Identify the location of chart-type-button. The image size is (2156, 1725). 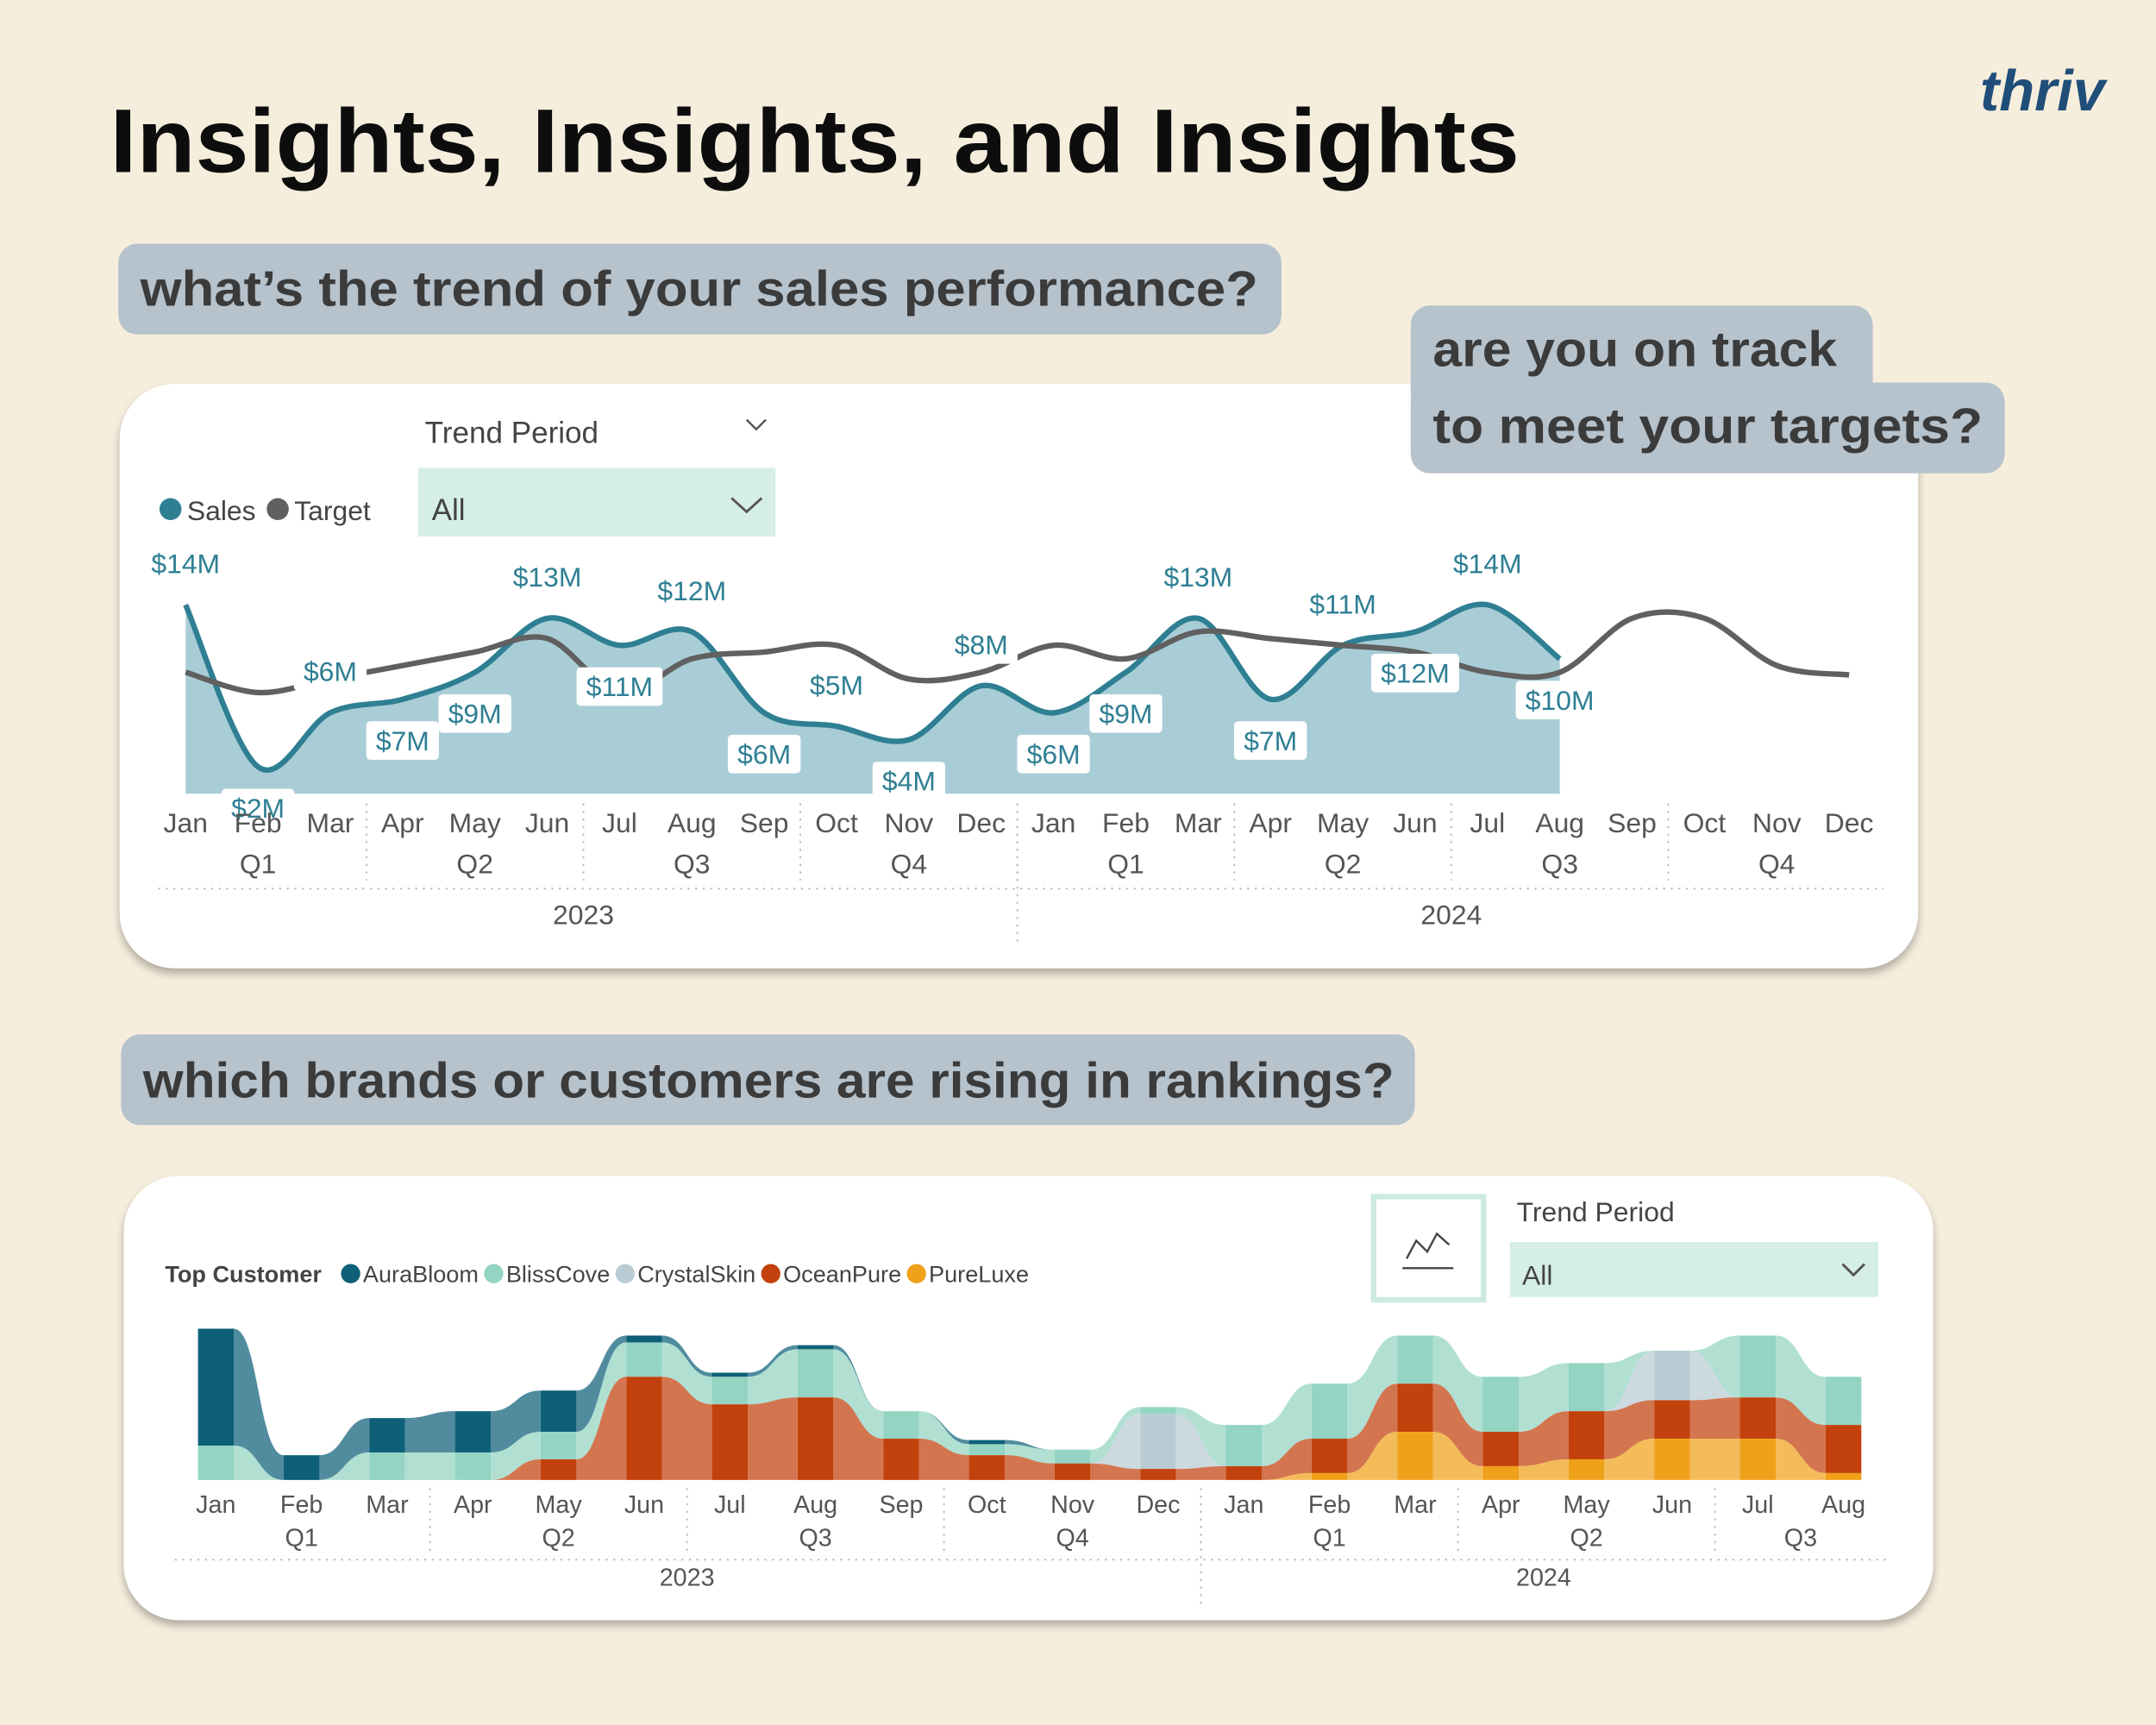
(1428, 1248).